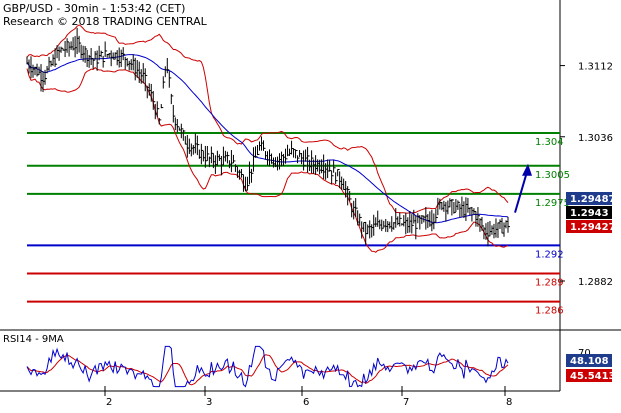 The width and height of the screenshot is (621, 413). What do you see at coordinates (595, 282) in the screenshot?
I see `y-axis-tick-label: 1.2882` at bounding box center [595, 282].